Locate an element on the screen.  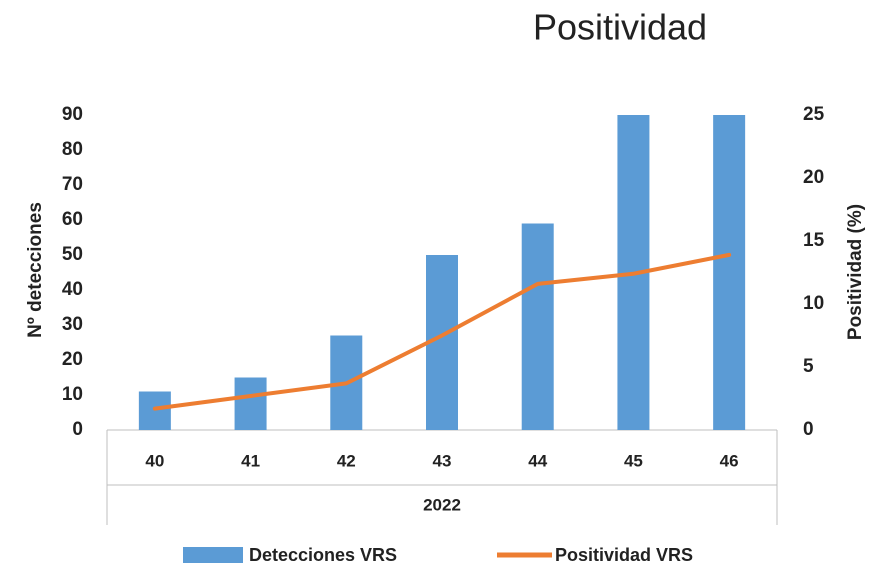
group-label: 2022 is located at coordinates (442, 504).